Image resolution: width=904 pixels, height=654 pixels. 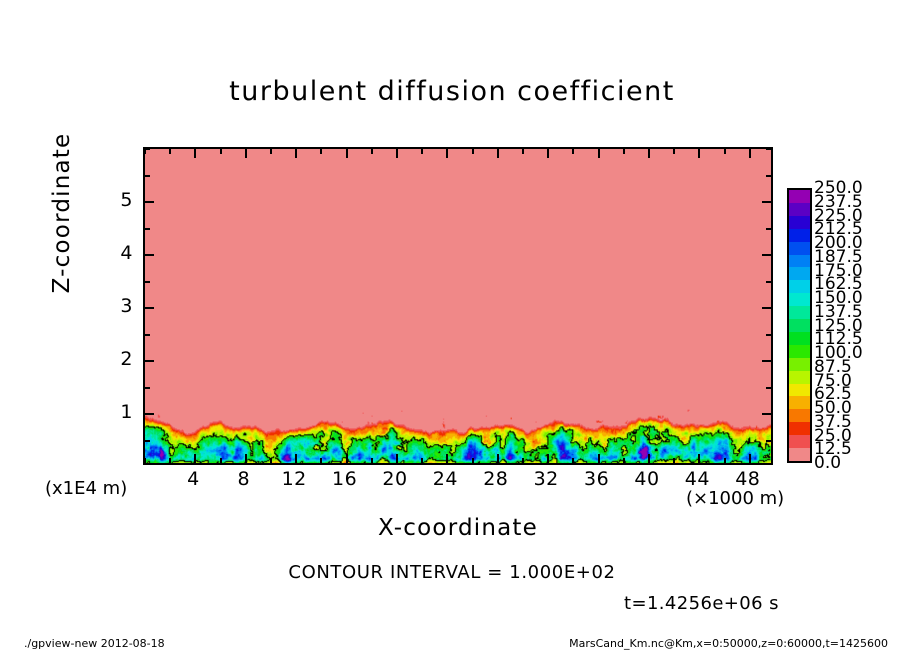 I want to click on x-axis-tick-label: 8, so click(x=244, y=479).